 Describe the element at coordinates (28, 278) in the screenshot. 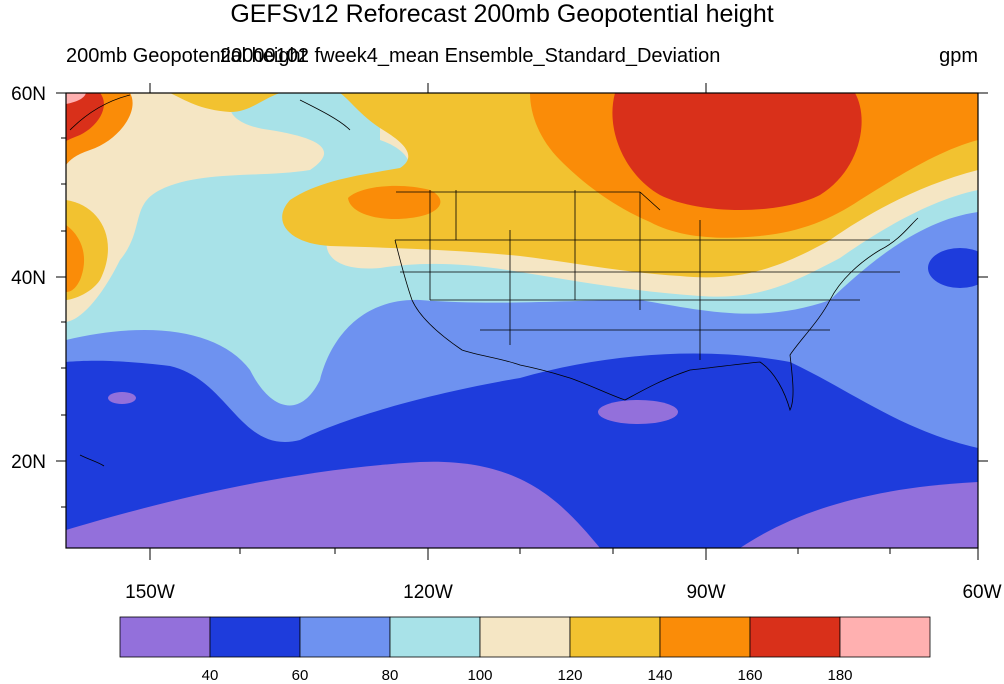

I see `lat-label-40n: 40N` at that location.